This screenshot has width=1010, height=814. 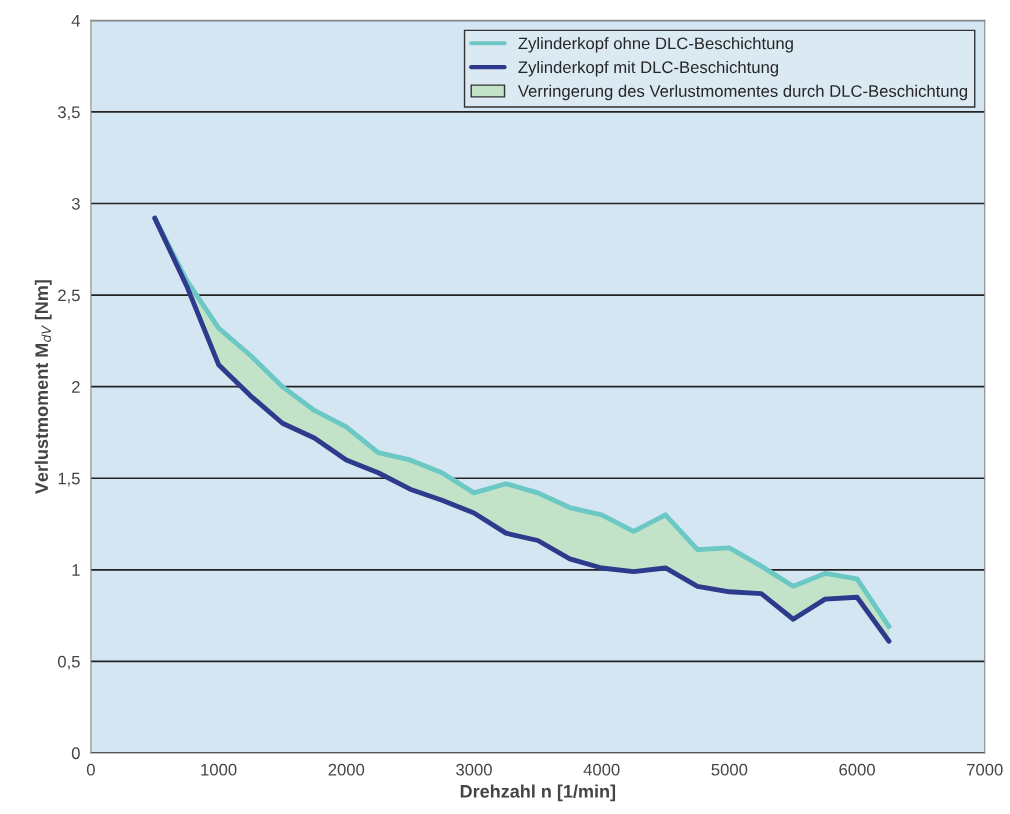 I want to click on y-tick-label: 3, so click(x=75, y=203).